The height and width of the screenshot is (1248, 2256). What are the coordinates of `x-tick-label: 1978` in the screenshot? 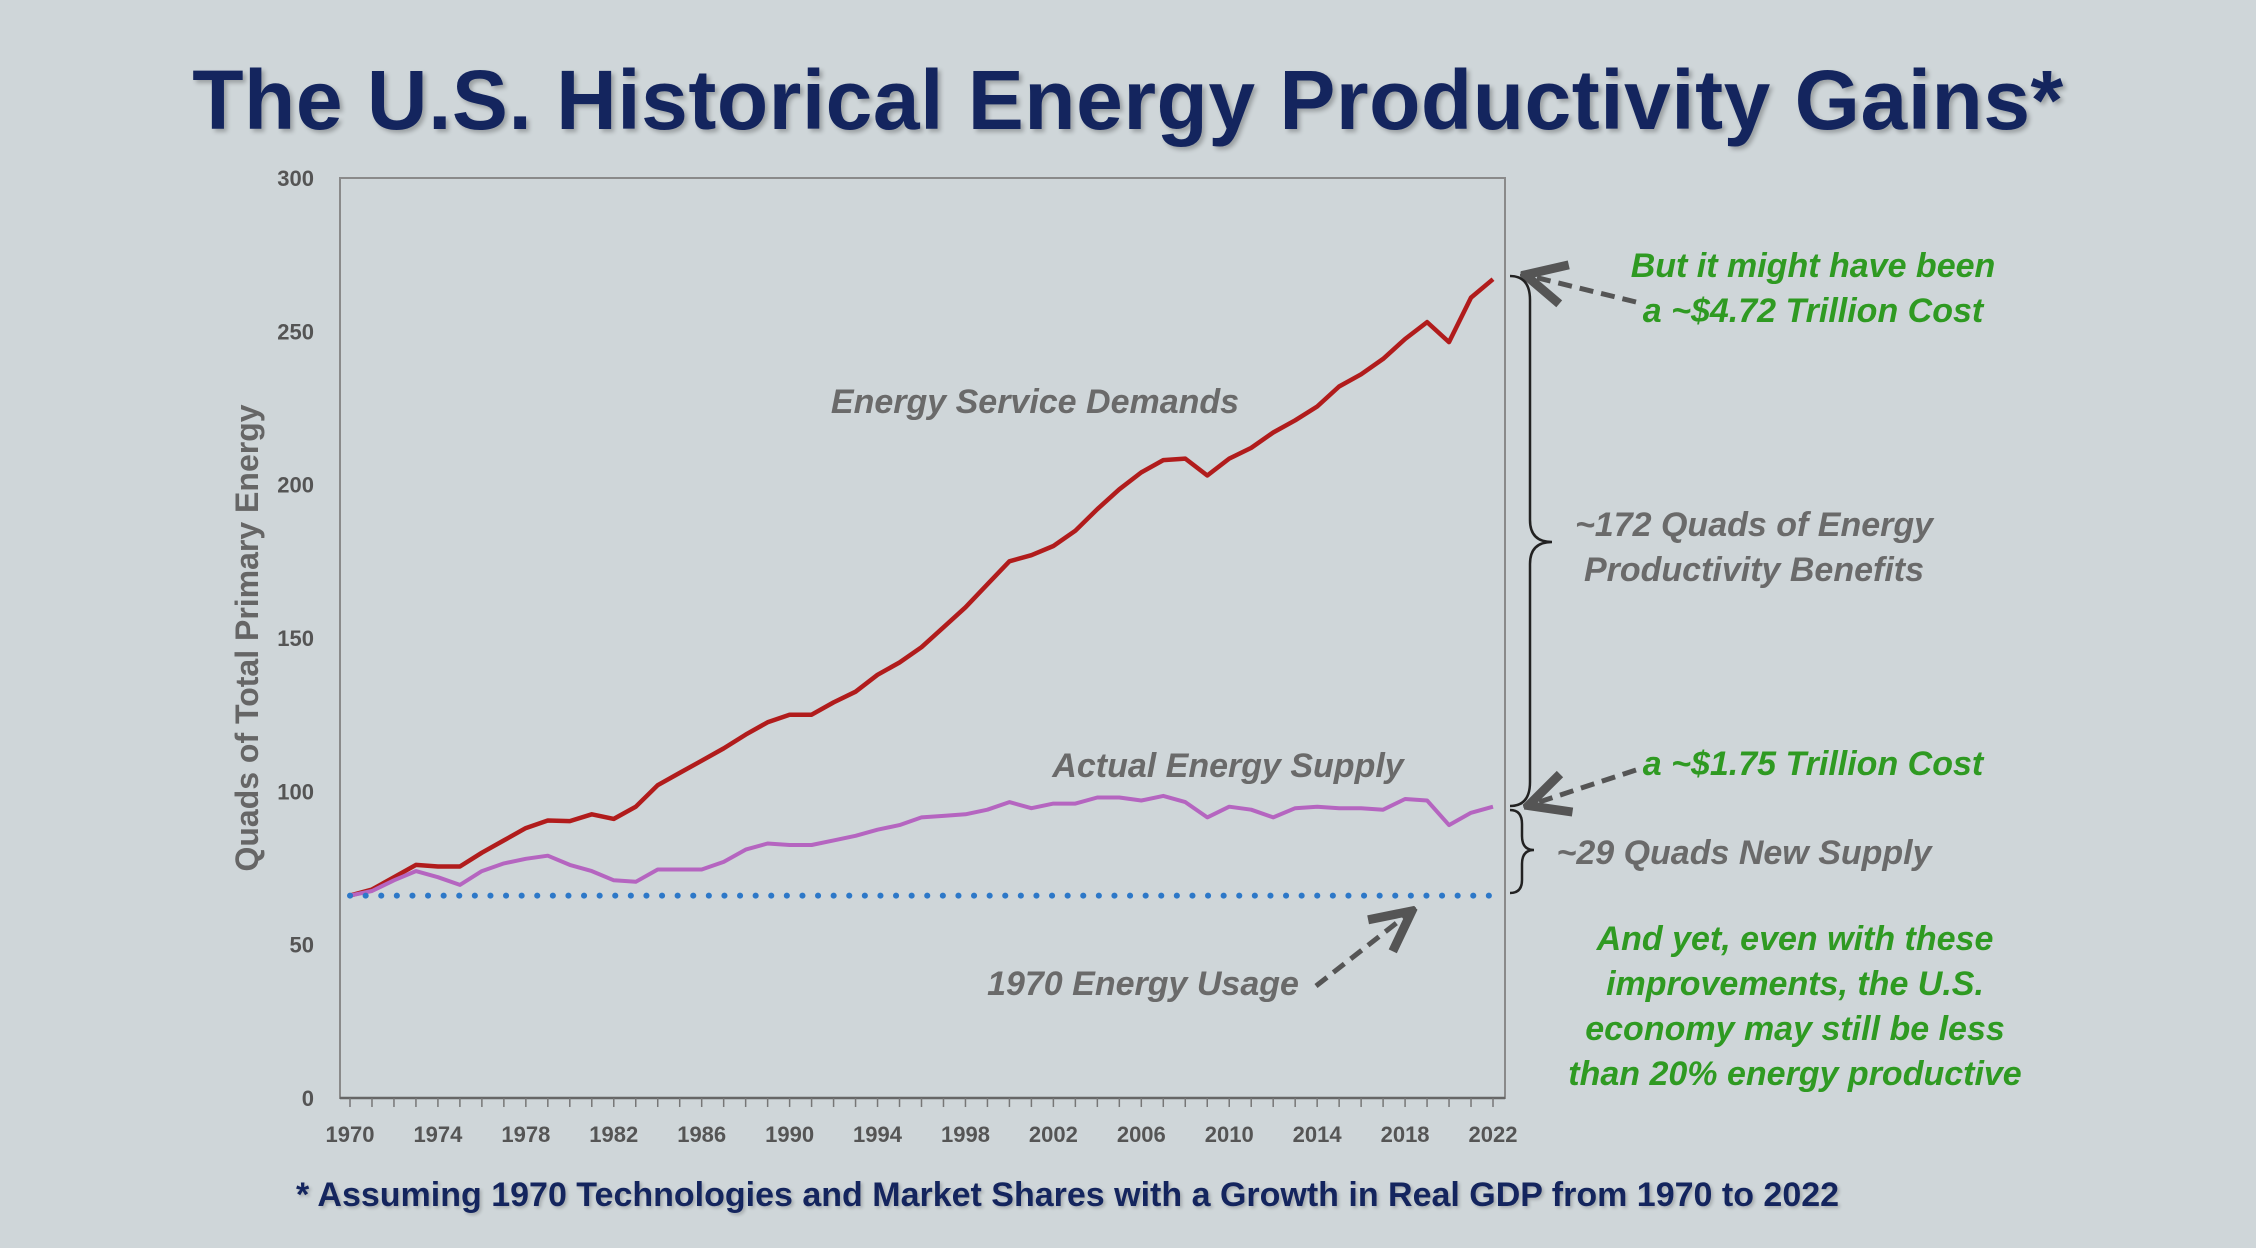 It's located at (525, 1134).